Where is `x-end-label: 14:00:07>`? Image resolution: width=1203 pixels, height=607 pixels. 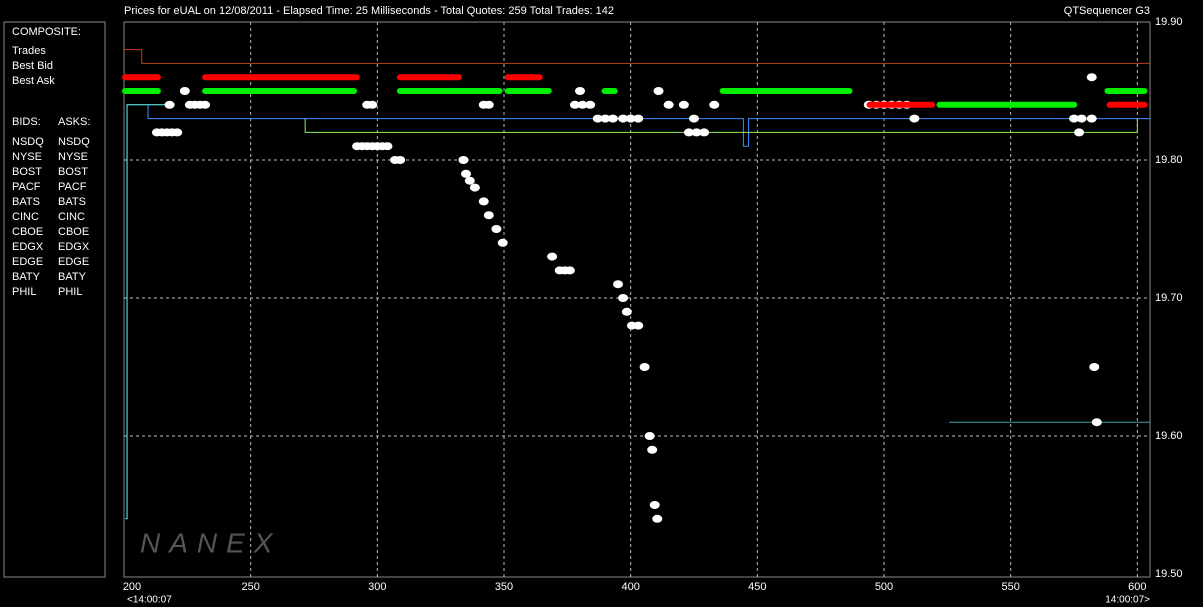 x-end-label: 14:00:07> is located at coordinates (1127, 600).